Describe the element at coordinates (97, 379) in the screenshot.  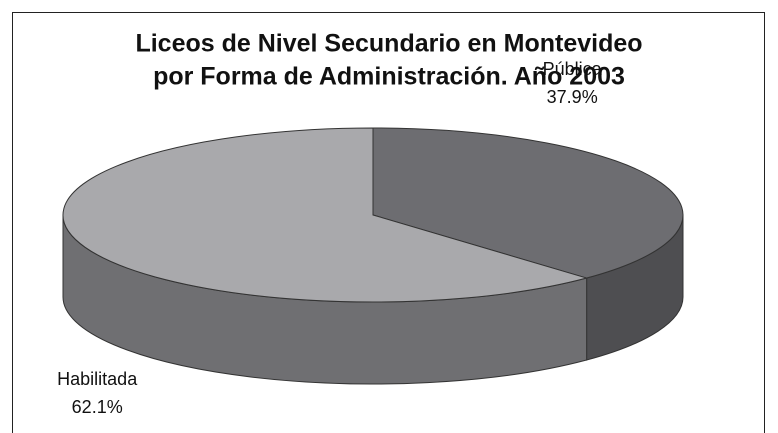
I see `slice-label: Habilitada` at that location.